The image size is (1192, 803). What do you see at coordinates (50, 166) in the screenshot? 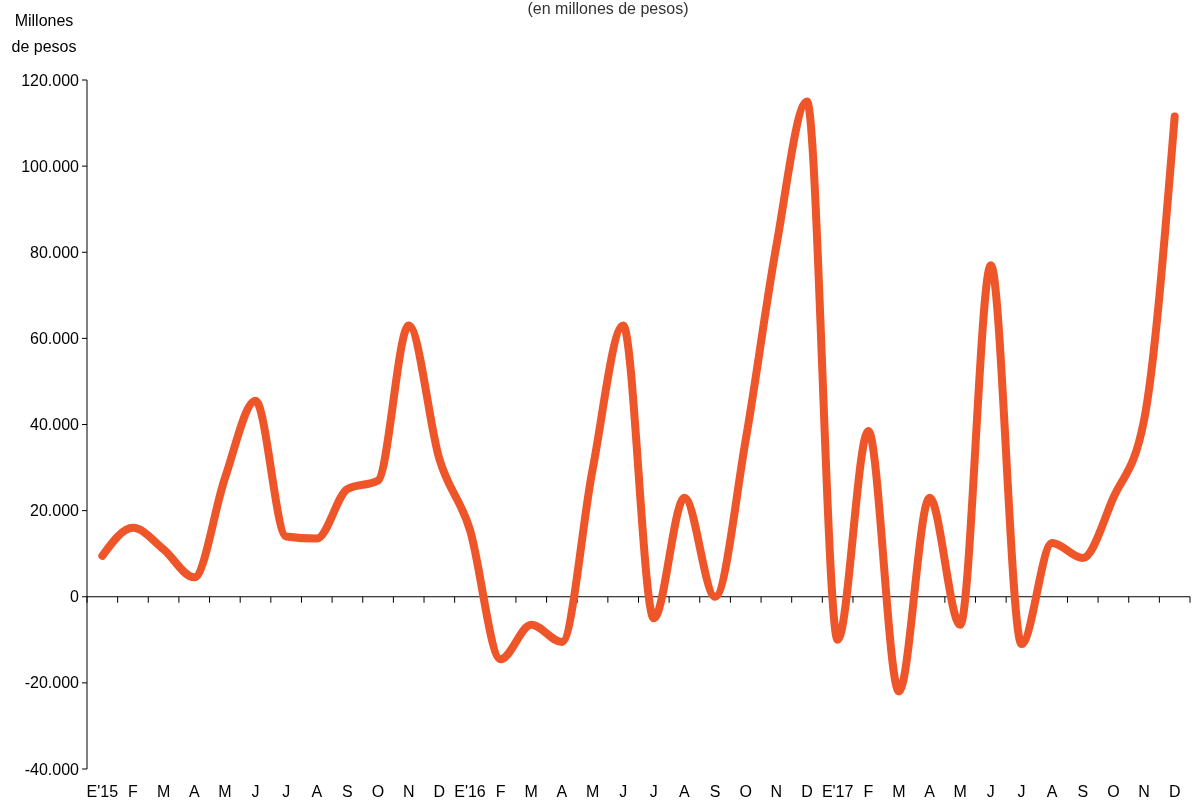
I see `y-tick-label: 100.000` at bounding box center [50, 166].